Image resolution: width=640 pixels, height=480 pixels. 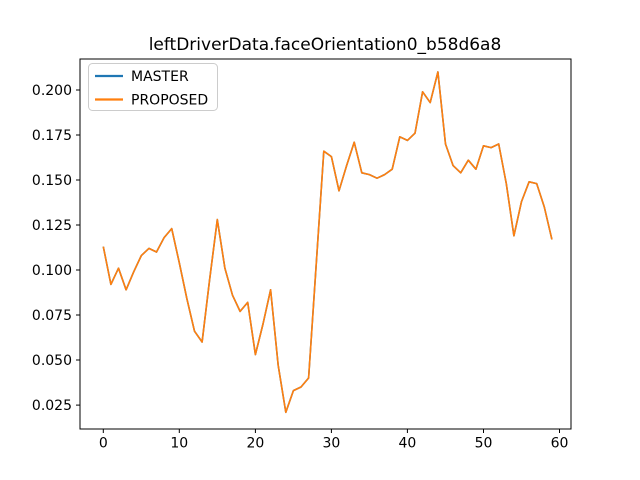 What do you see at coordinates (52, 271) in the screenshot?
I see `y-tick-label: 0.100` at bounding box center [52, 271].